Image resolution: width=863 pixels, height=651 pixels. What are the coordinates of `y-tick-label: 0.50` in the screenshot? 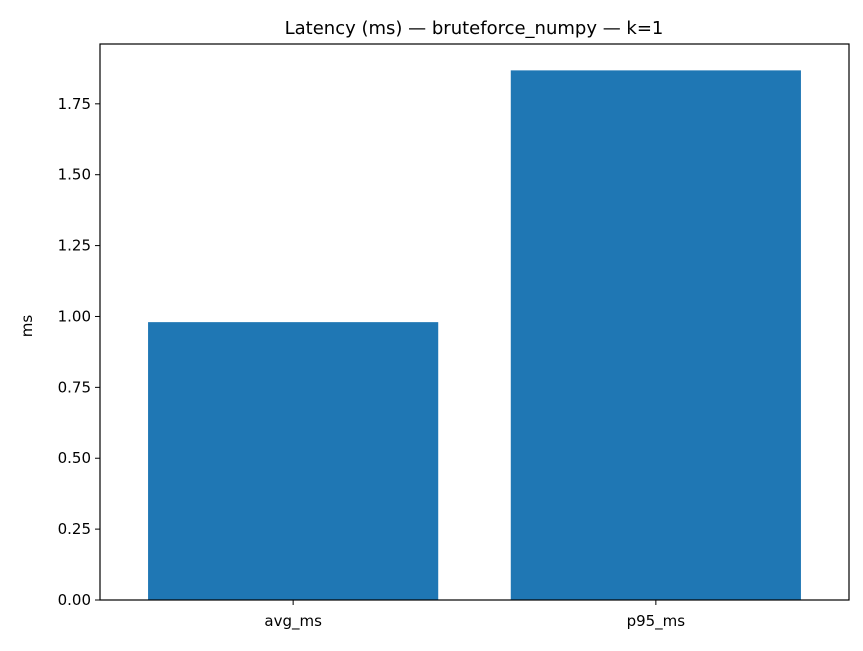 It's located at (74, 458).